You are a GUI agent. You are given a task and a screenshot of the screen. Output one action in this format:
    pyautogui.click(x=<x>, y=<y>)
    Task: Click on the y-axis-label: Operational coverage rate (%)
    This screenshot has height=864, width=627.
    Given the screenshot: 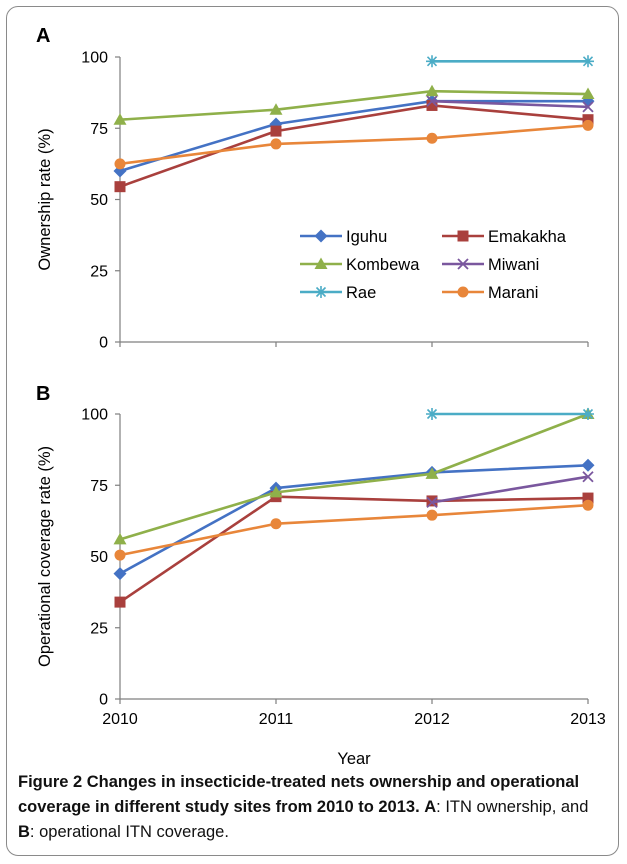 What is the action you would take?
    pyautogui.click(x=45, y=556)
    